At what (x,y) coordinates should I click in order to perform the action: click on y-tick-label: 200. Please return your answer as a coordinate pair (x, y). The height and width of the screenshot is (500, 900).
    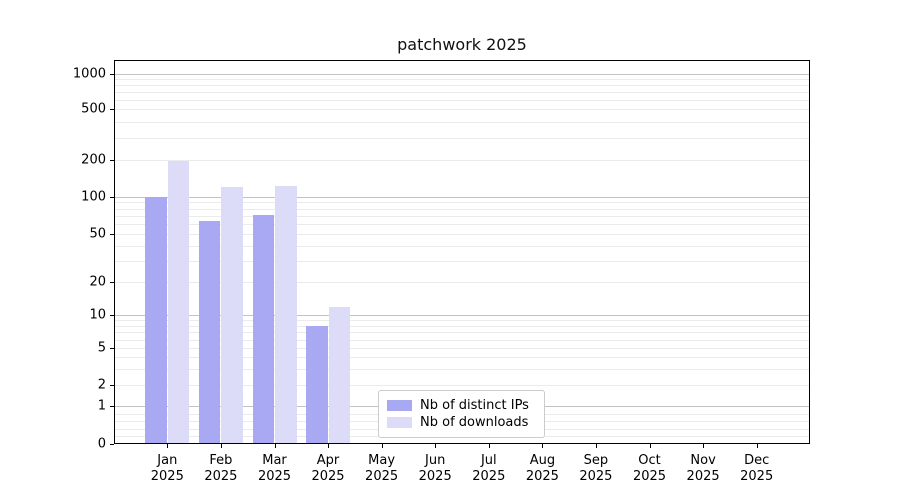
    Looking at the image, I should click on (93, 160).